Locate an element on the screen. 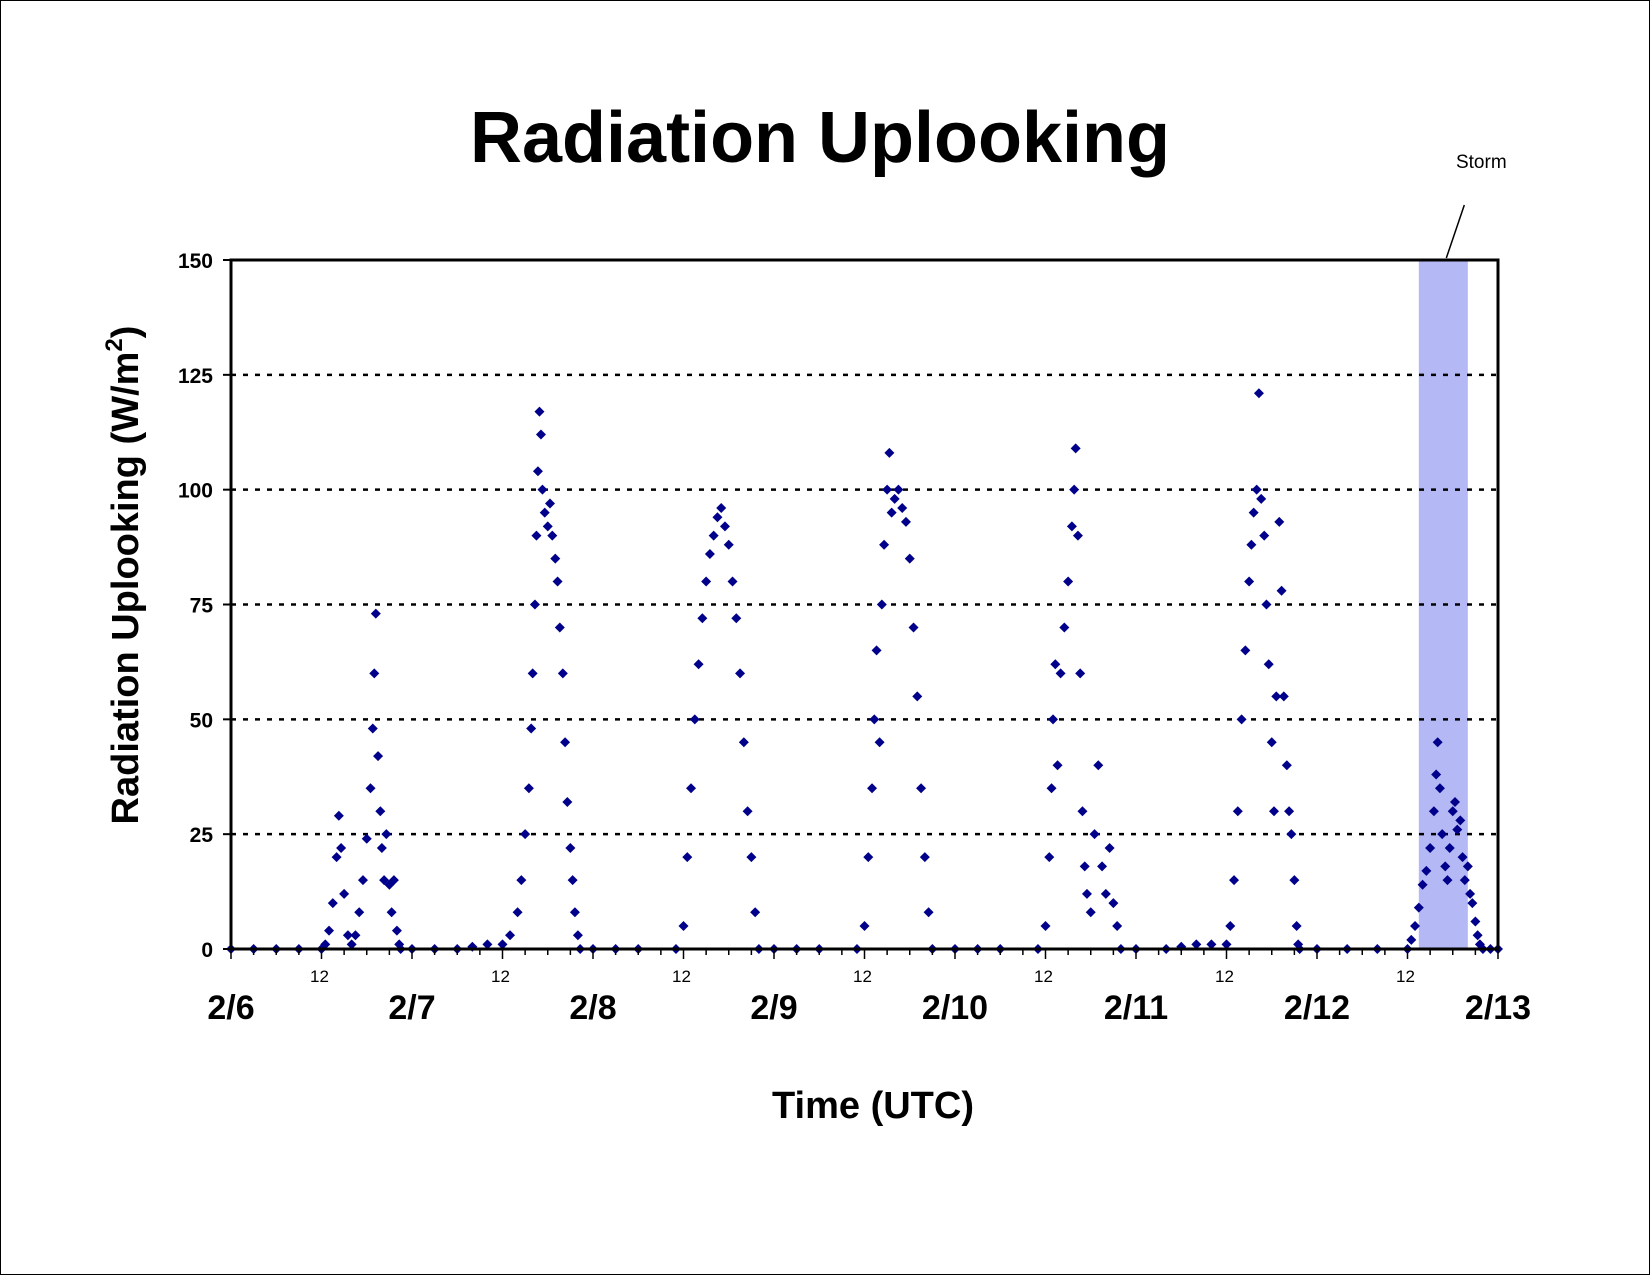 The image size is (1650, 1275). y-axis-ticks: 0 25 50 75 100 125 150 is located at coordinates (204, 606).